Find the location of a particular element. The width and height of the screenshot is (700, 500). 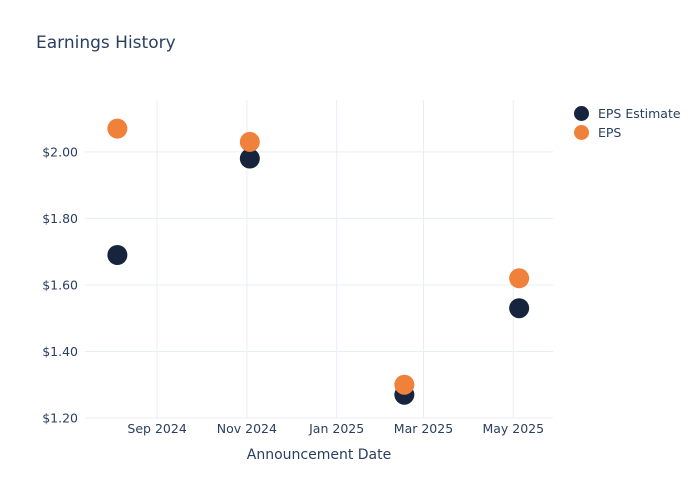

y-tick-label: $1.80 is located at coordinates (60, 218).